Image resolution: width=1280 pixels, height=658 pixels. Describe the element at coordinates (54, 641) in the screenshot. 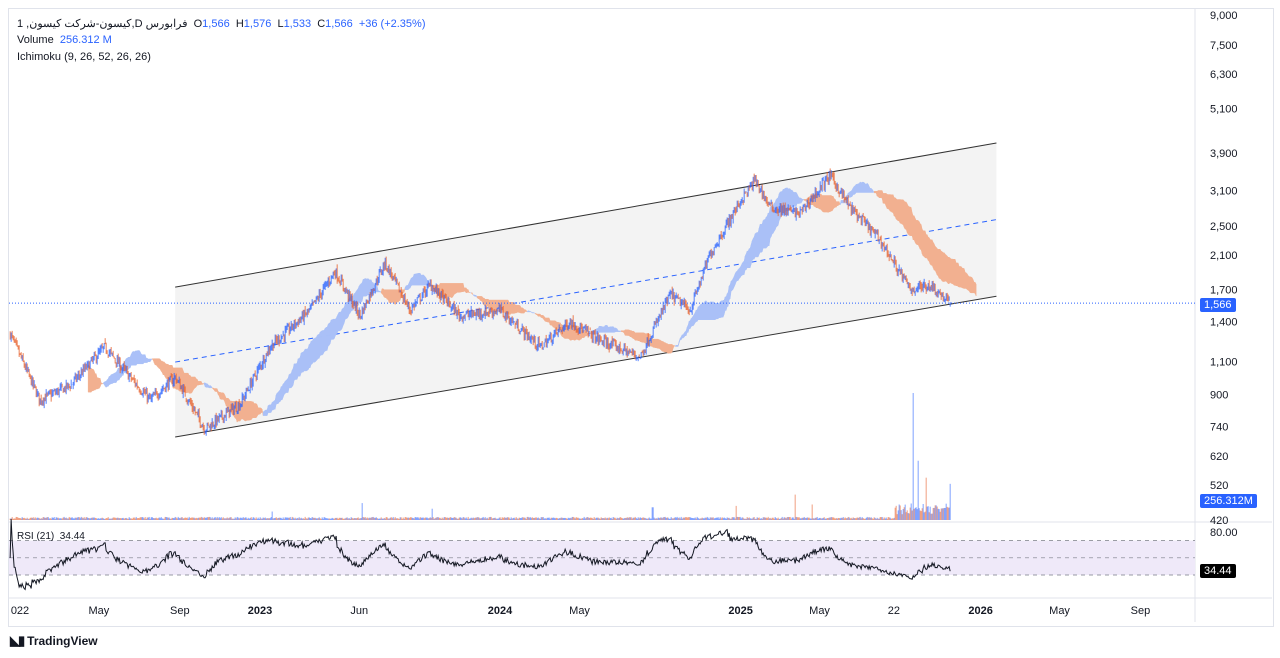

I see `tradingview-logo: ◣▮ TradingView` at that location.